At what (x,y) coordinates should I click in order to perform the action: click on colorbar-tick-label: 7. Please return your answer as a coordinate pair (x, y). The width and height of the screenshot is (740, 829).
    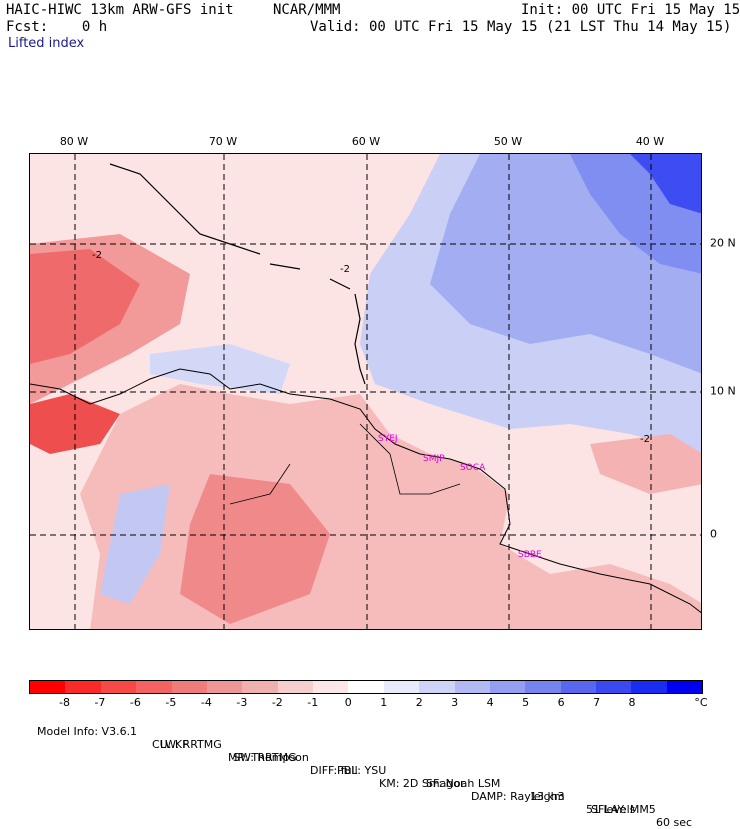
    Looking at the image, I should click on (597, 702).